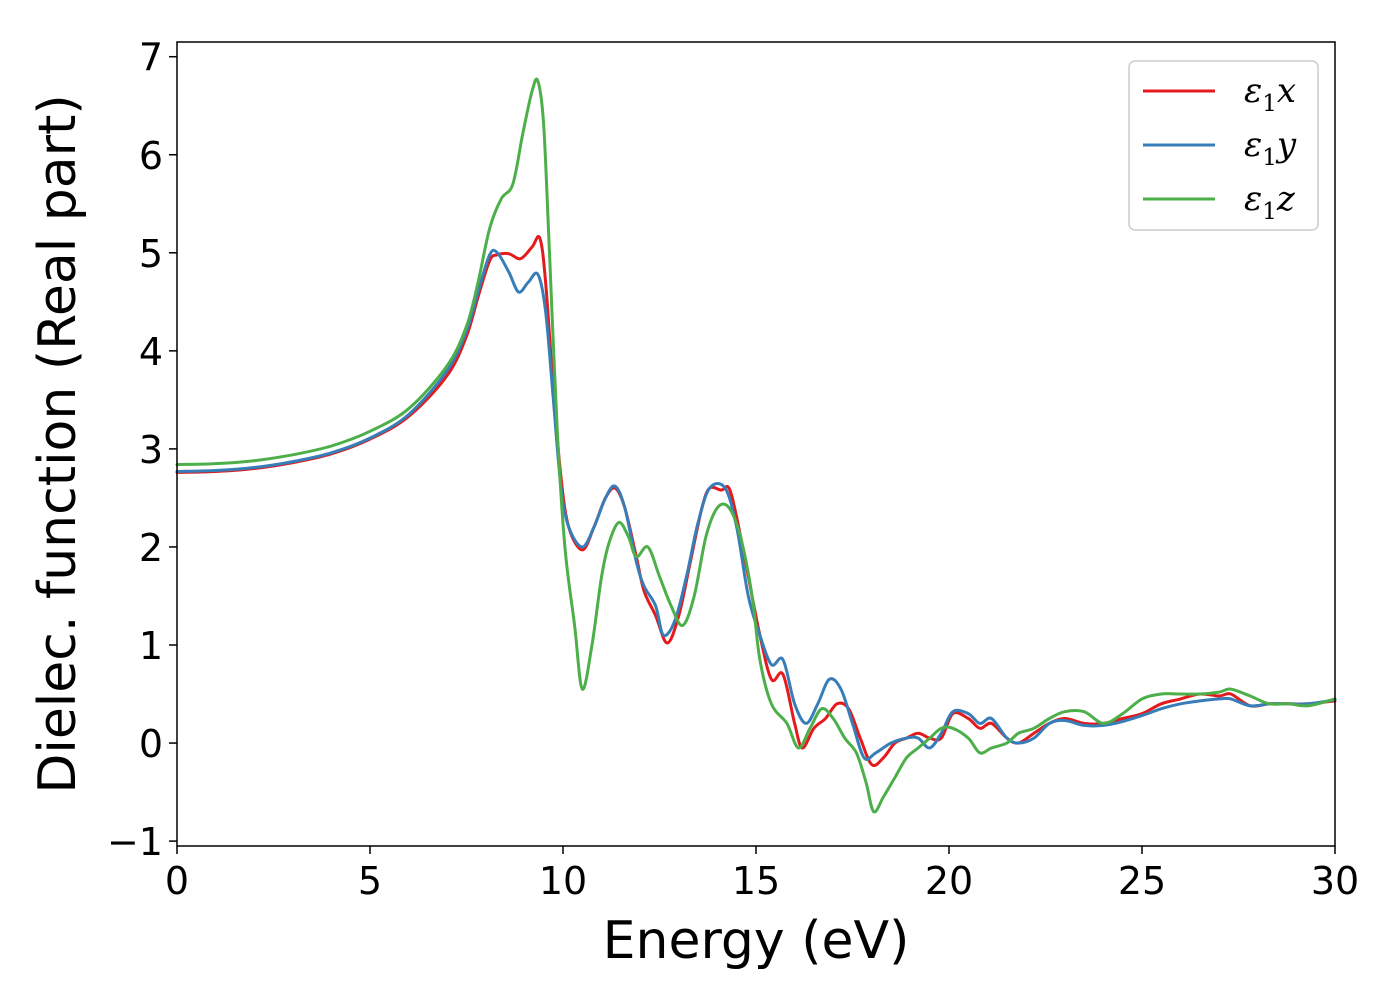  I want to click on x-tick-label: 20, so click(949, 881).